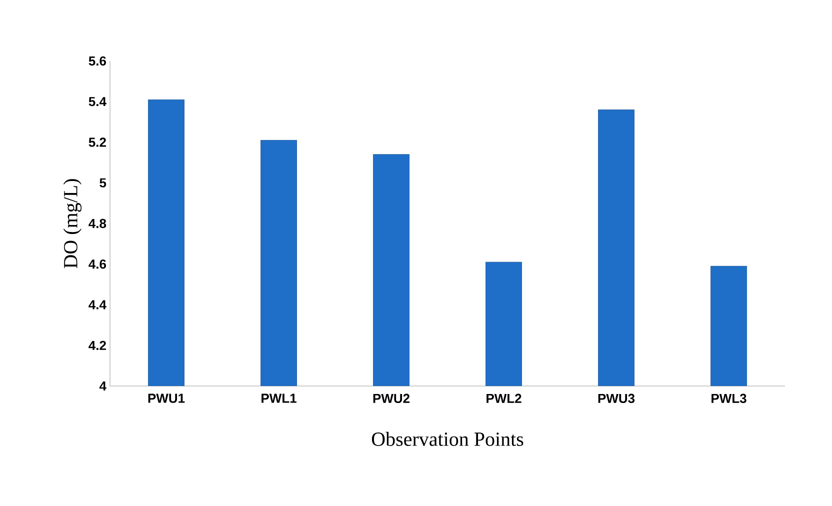 The width and height of the screenshot is (832, 506). What do you see at coordinates (729, 399) in the screenshot?
I see `x-tick-label: PWL3` at bounding box center [729, 399].